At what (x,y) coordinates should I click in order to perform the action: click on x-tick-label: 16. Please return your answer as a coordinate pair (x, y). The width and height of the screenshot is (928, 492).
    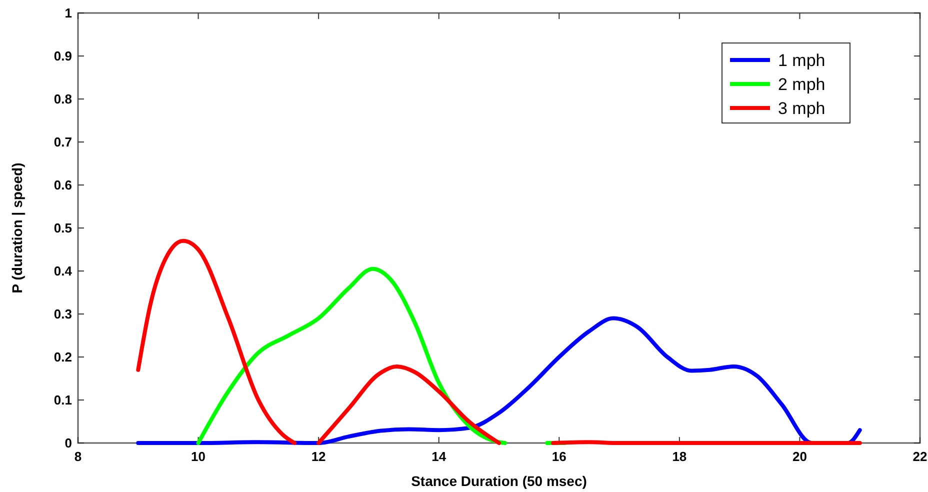
    Looking at the image, I should click on (559, 456).